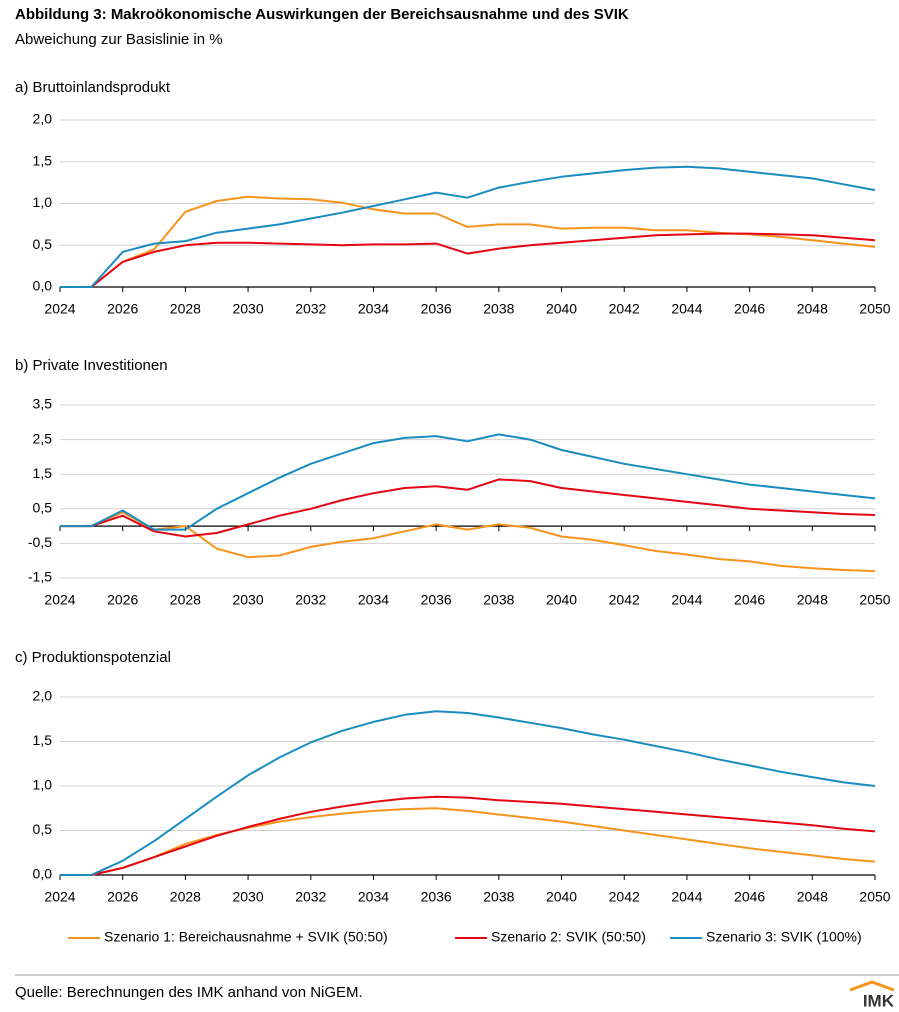 The image size is (899, 1012). I want to click on legend-label: Szenario 3: SVIK (100%), so click(784, 937).